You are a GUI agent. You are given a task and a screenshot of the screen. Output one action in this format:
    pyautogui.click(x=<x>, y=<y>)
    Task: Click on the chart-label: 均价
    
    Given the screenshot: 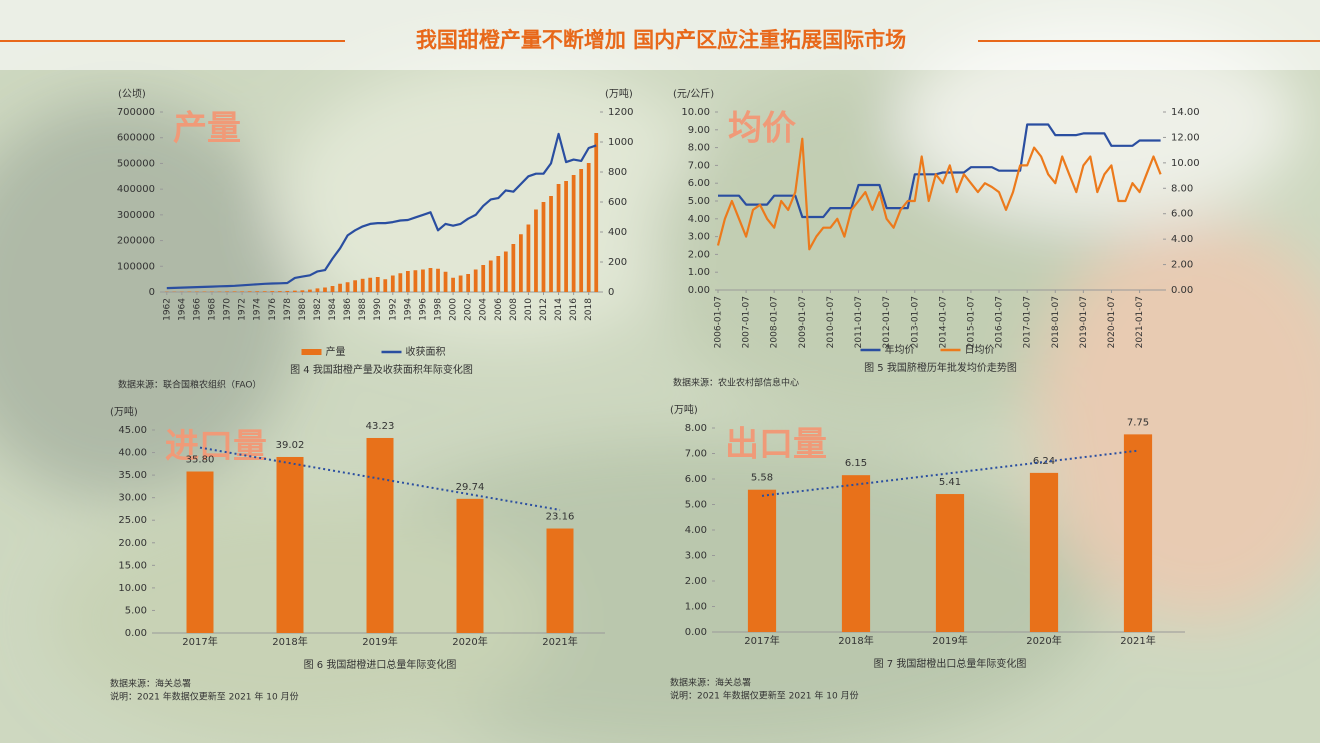 What is the action you would take?
    pyautogui.click(x=762, y=129)
    